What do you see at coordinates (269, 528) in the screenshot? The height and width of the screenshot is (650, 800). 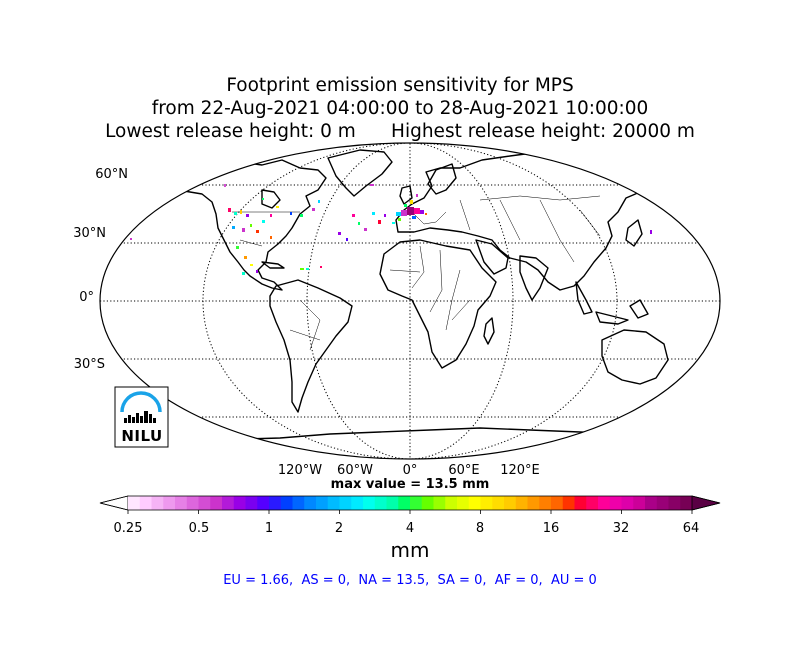 I see `colorbar-tick-2: 1` at bounding box center [269, 528].